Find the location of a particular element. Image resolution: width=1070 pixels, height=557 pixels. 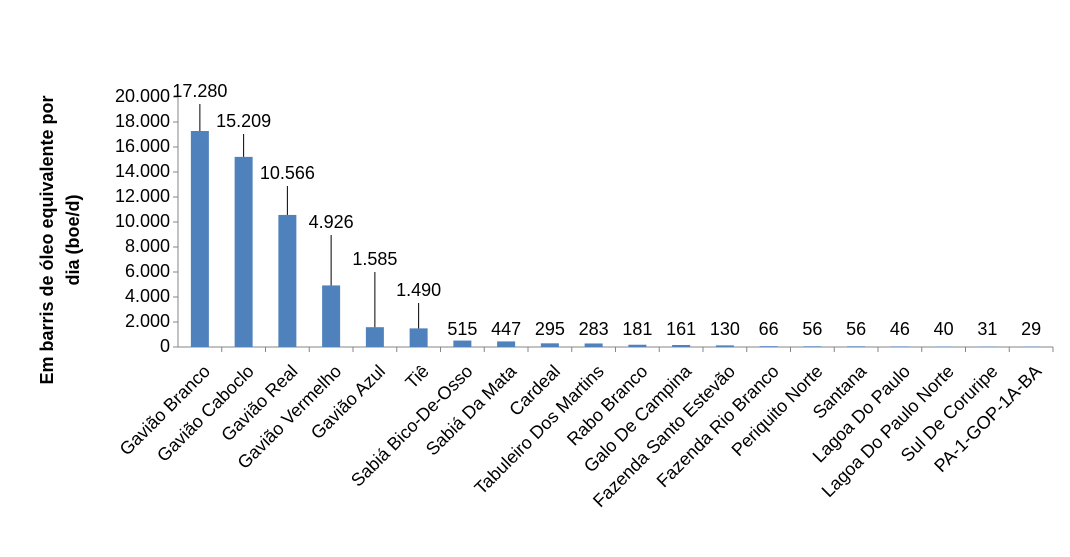

y-tick-label: 18.000 is located at coordinates (142, 121).